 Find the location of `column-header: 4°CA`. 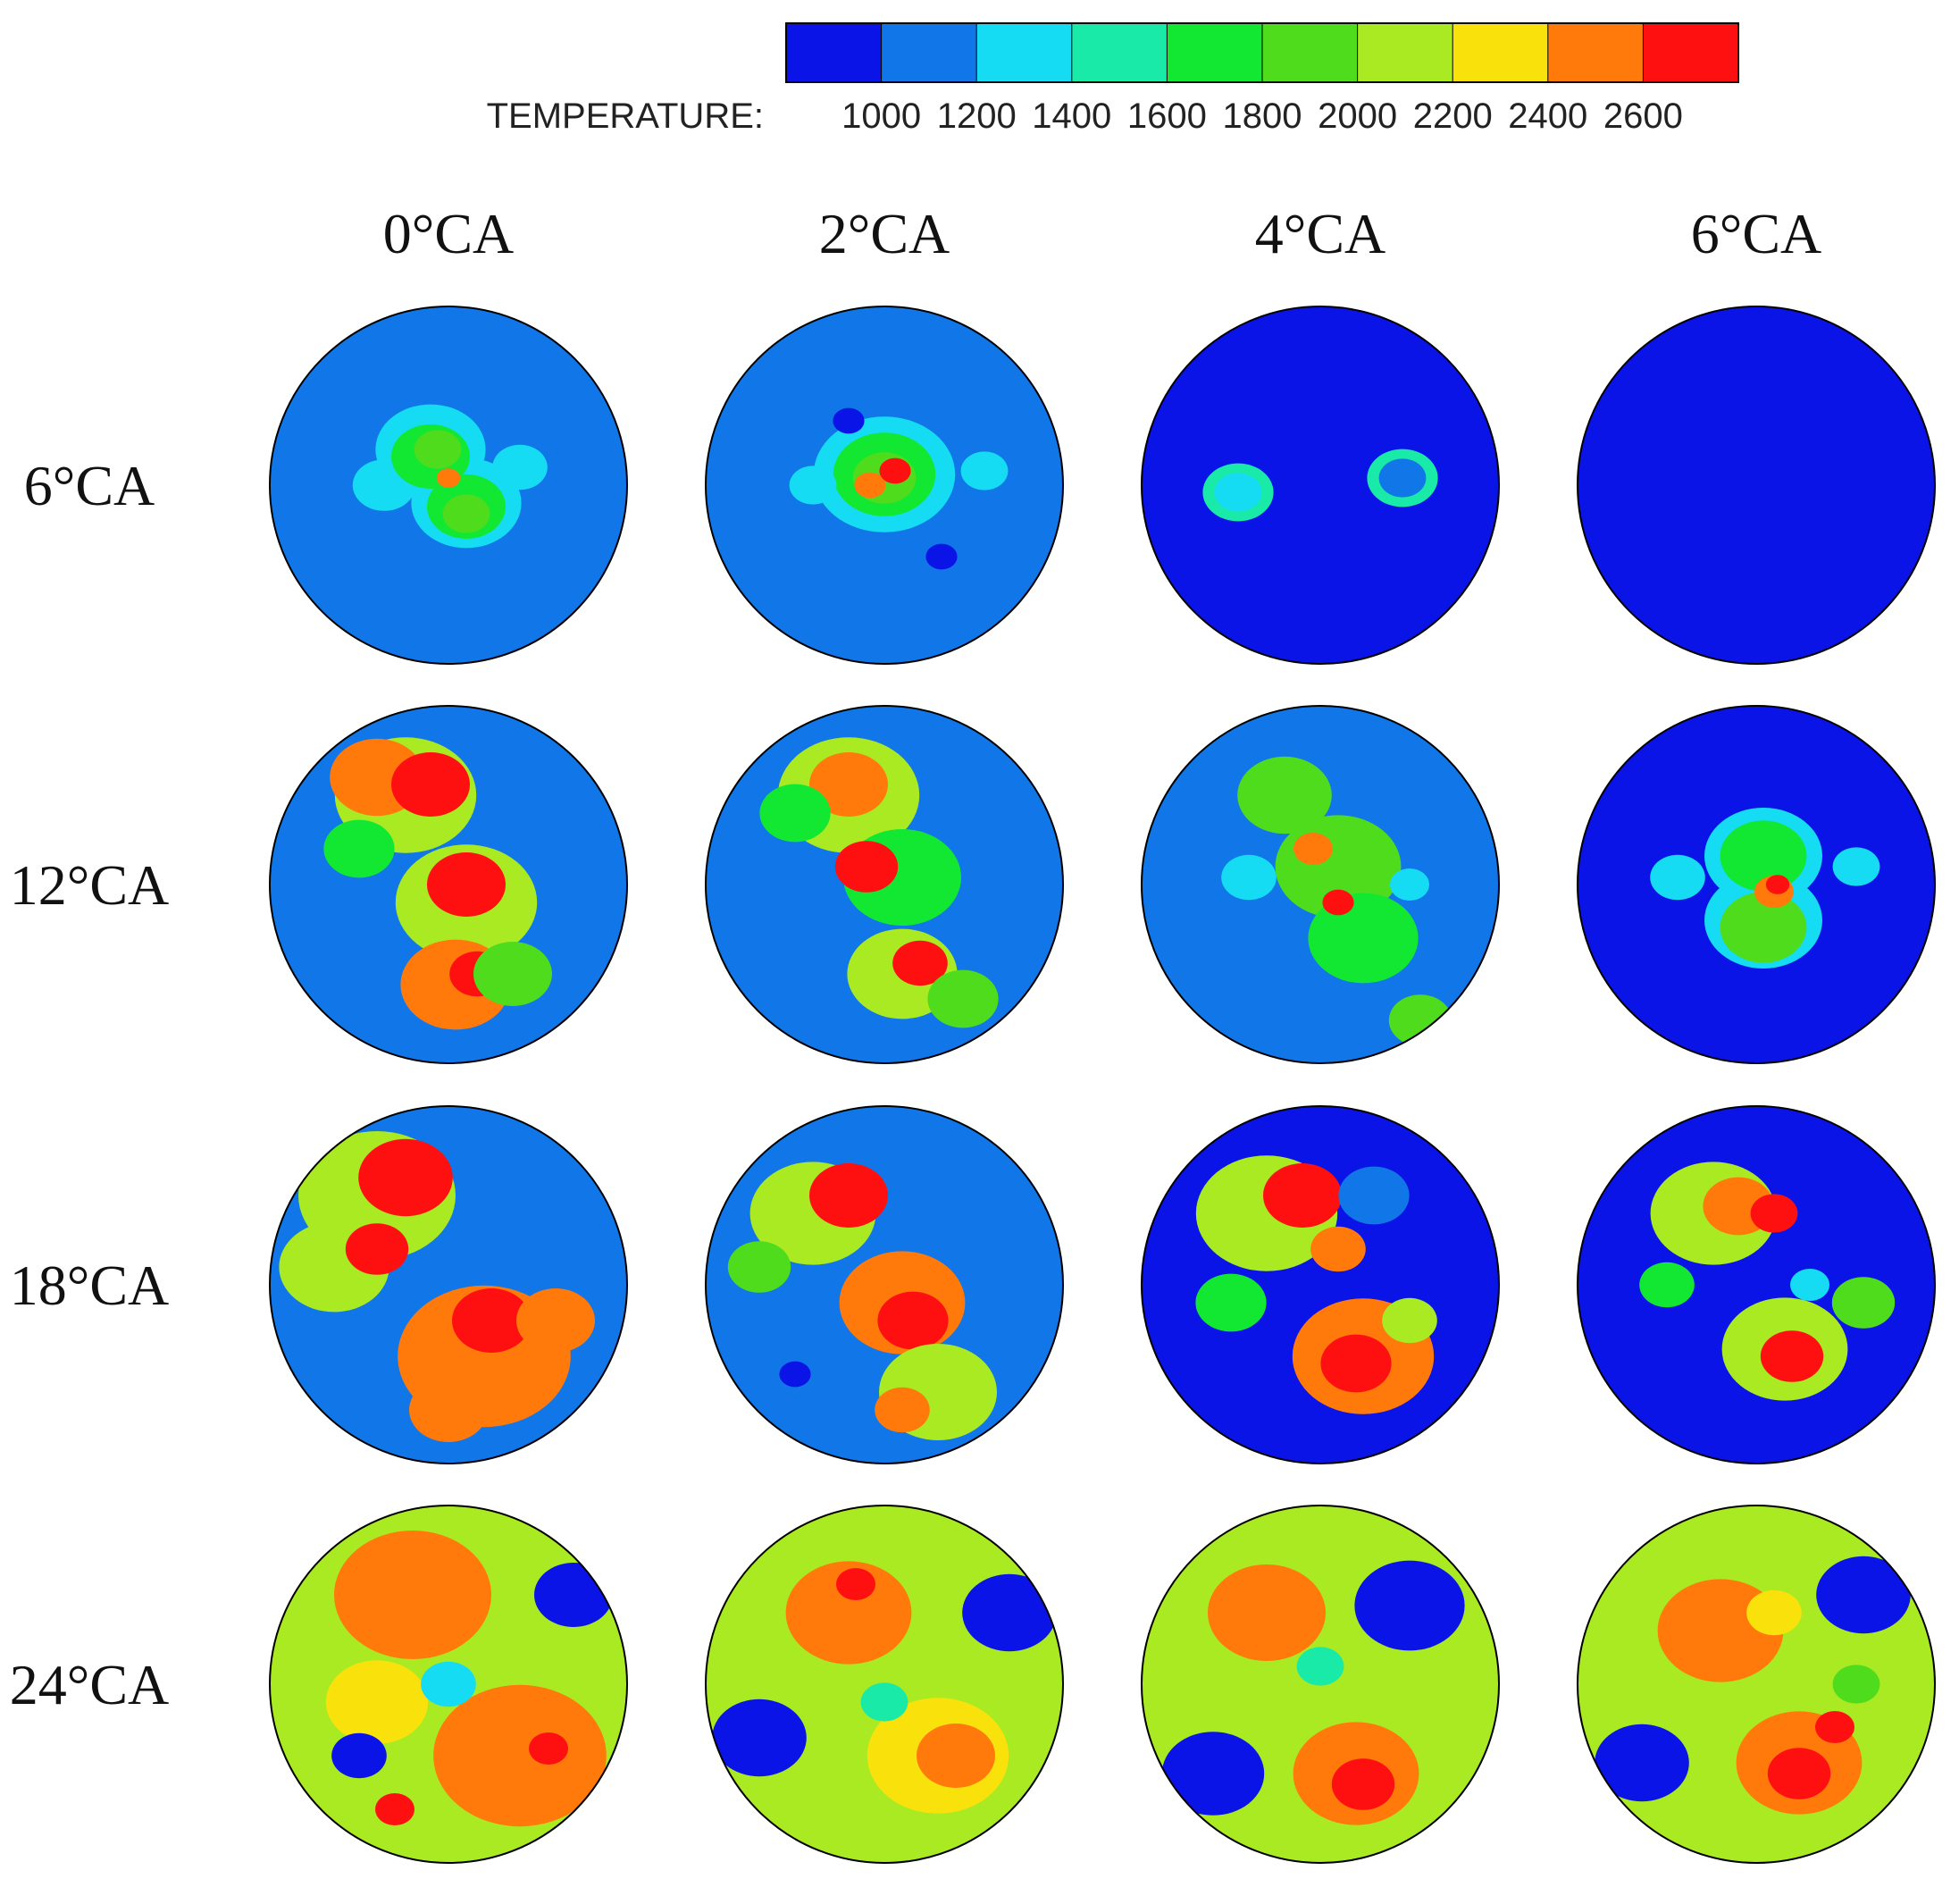

column-header: 4°CA is located at coordinates (1320, 234).